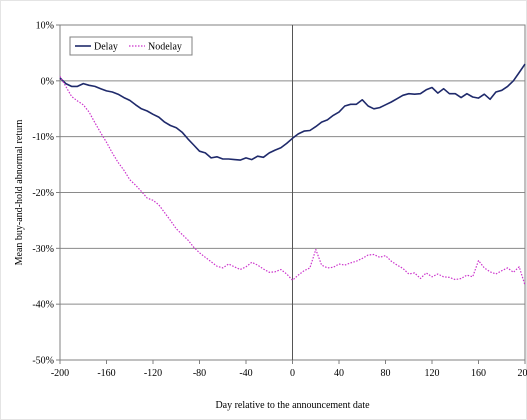 This screenshot has height=420, width=527. I want to click on x-tick-label: 40, so click(339, 373).